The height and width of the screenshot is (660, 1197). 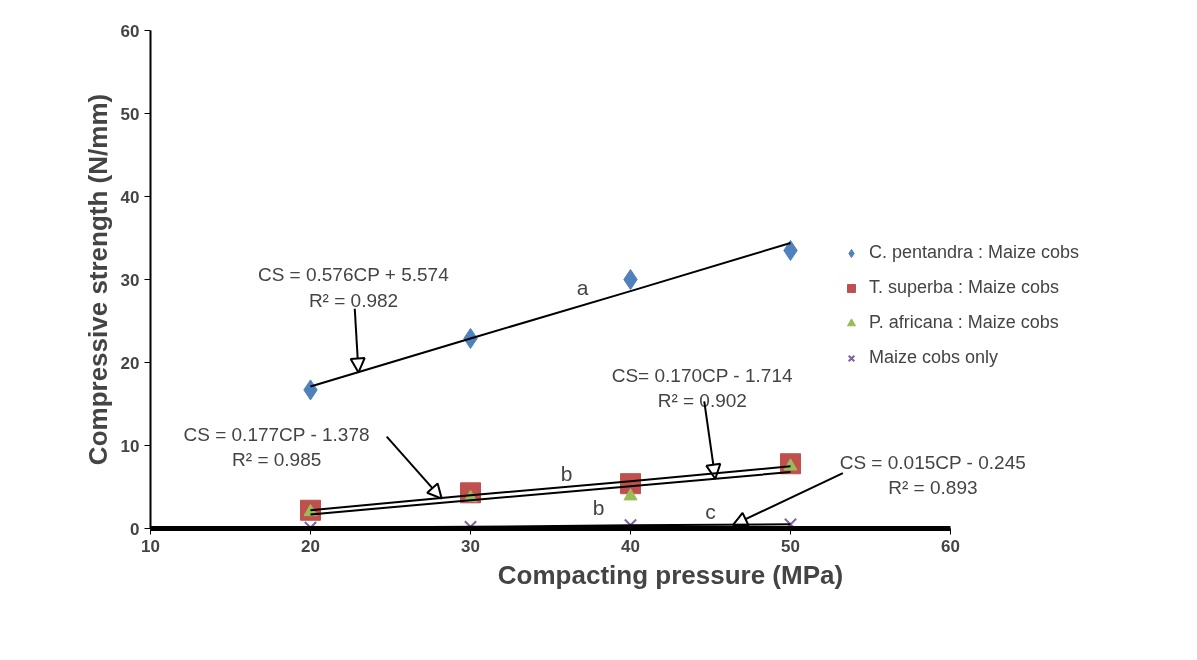 I want to click on legend-label: C. pentandra : Maize cobs, so click(x=974, y=252).